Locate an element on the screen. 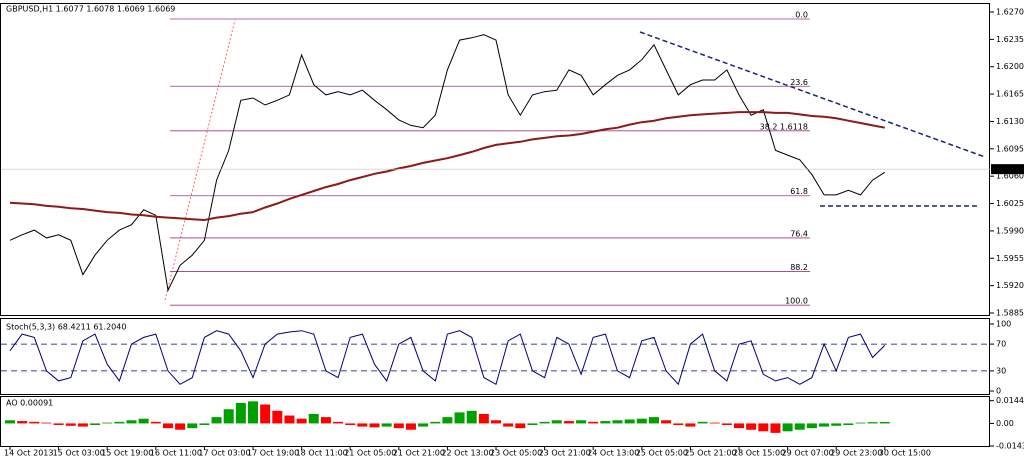 The width and height of the screenshot is (1024, 459). x-tick-label: 22 Oct 13:00 is located at coordinates (467, 453).